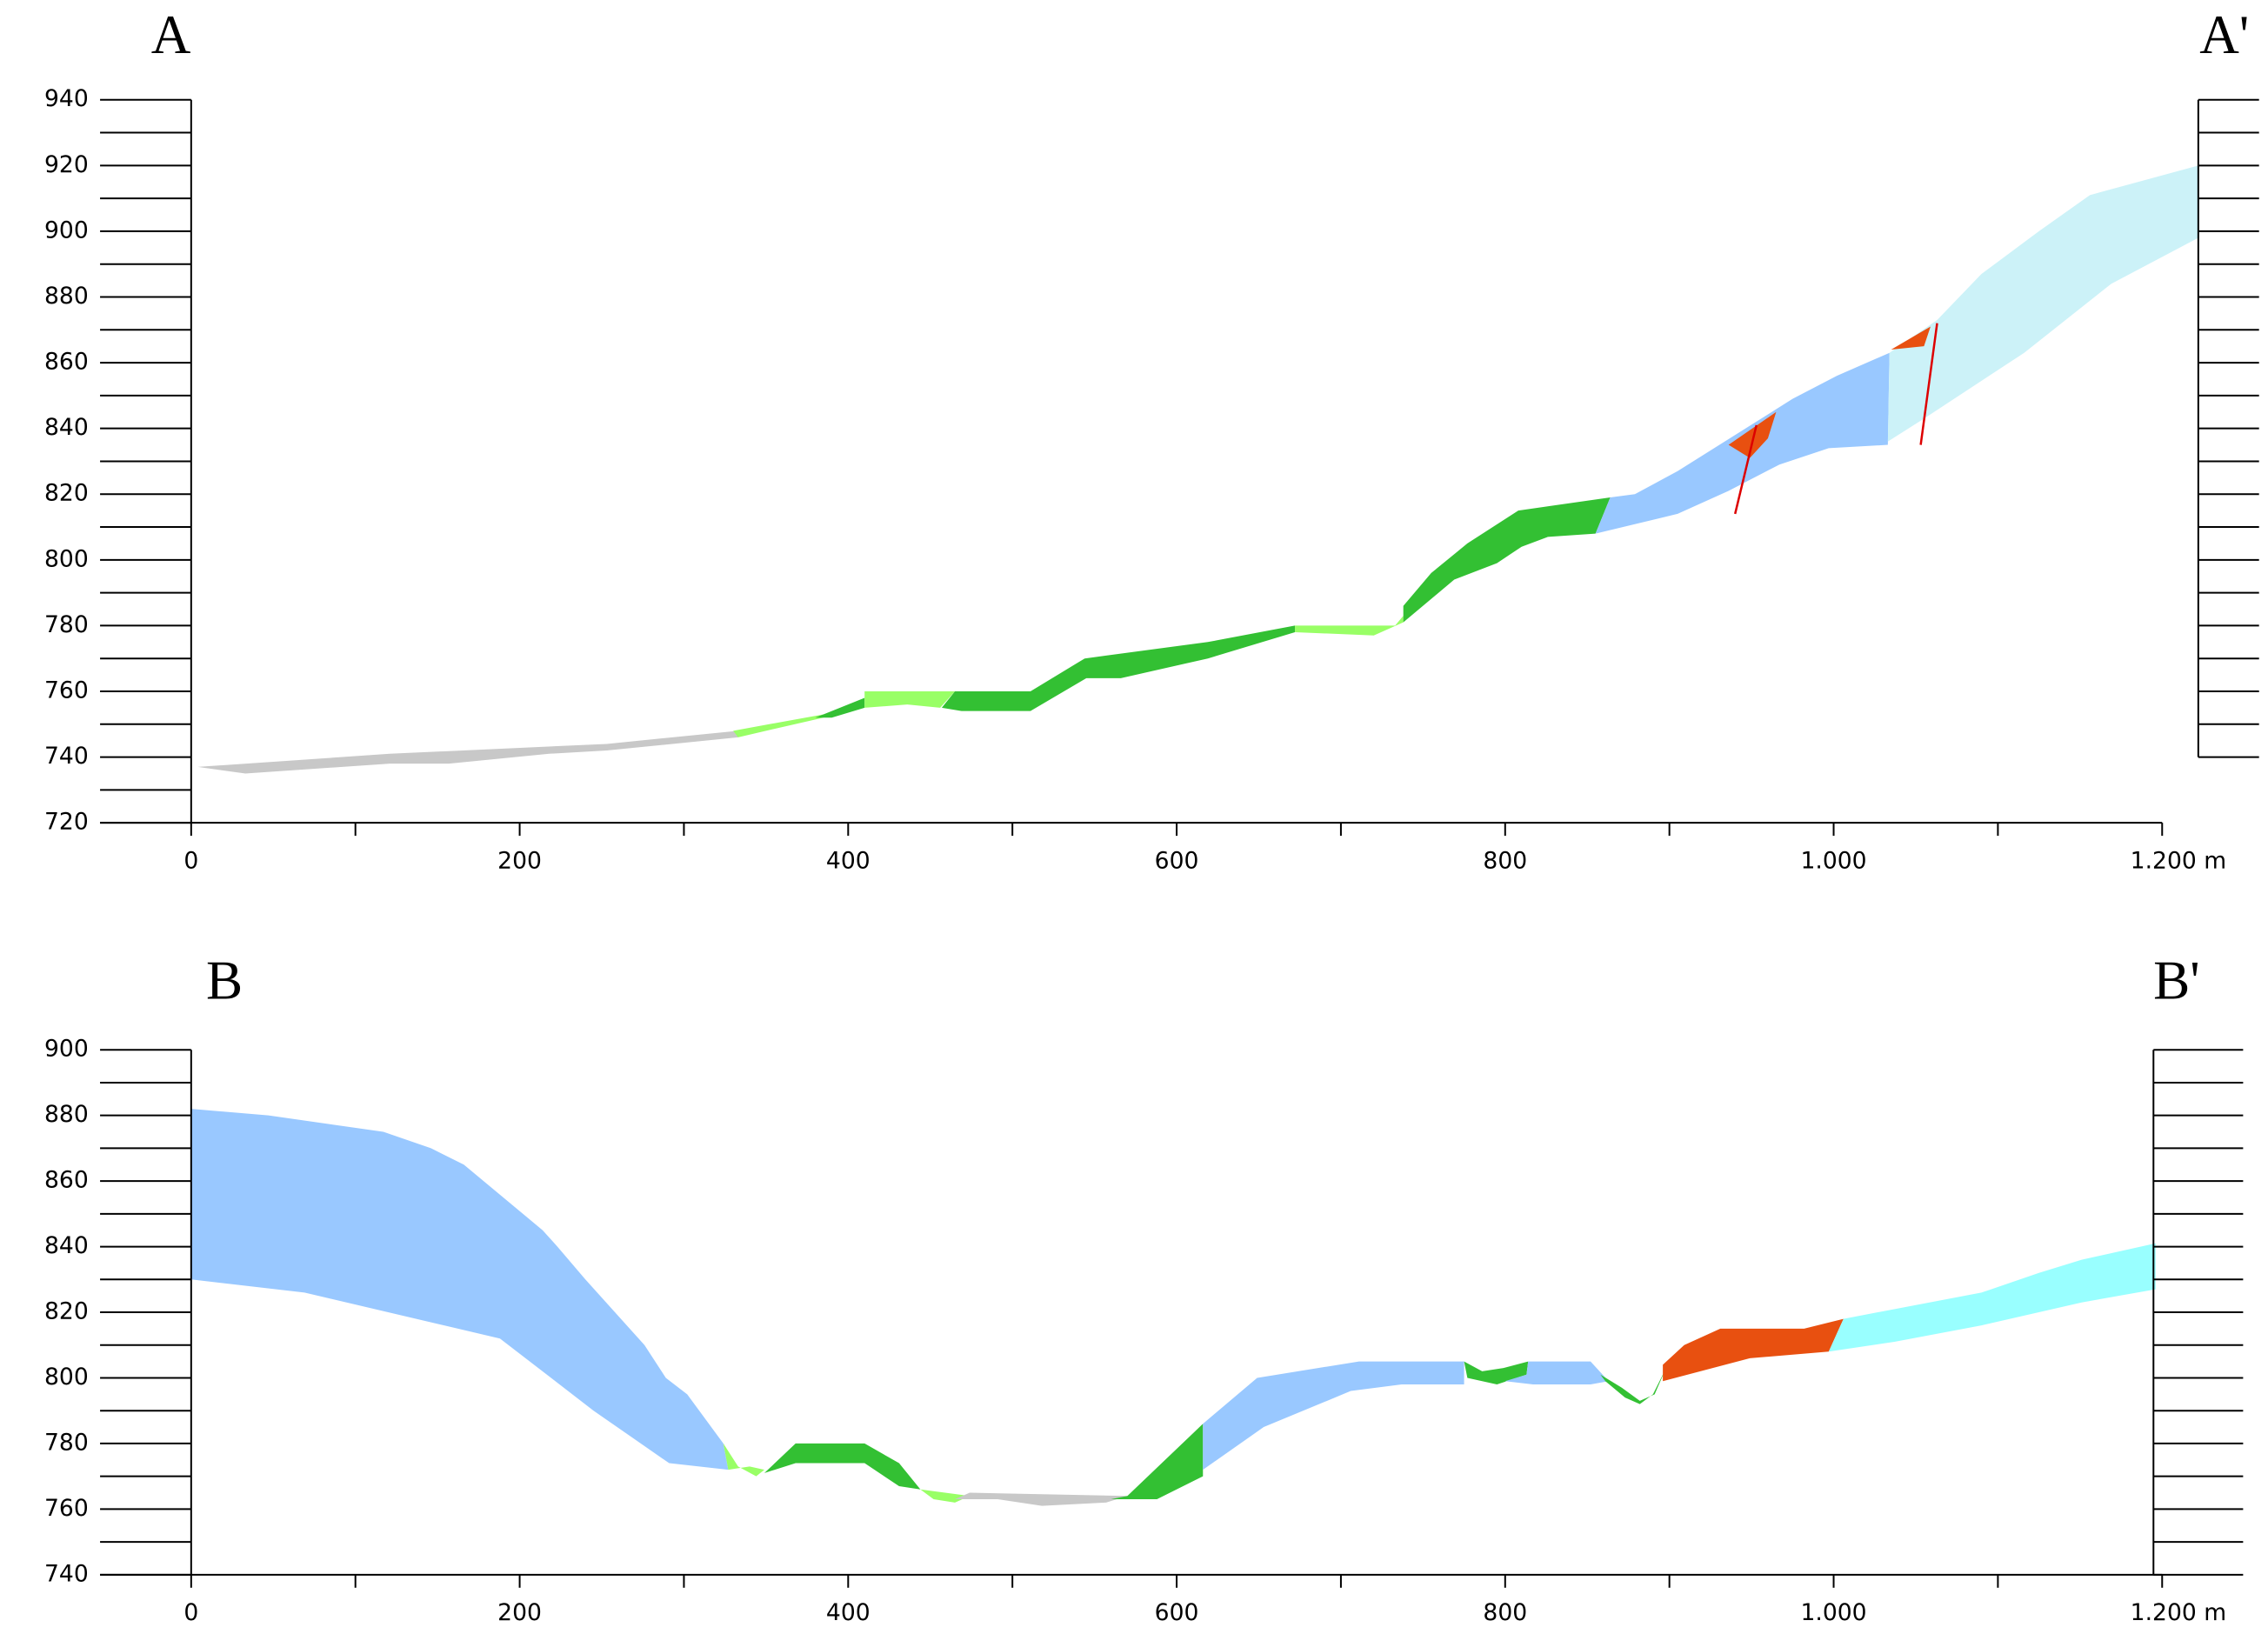  Describe the element at coordinates (66, 822) in the screenshot. I see `y-tick-label: 720` at that location.